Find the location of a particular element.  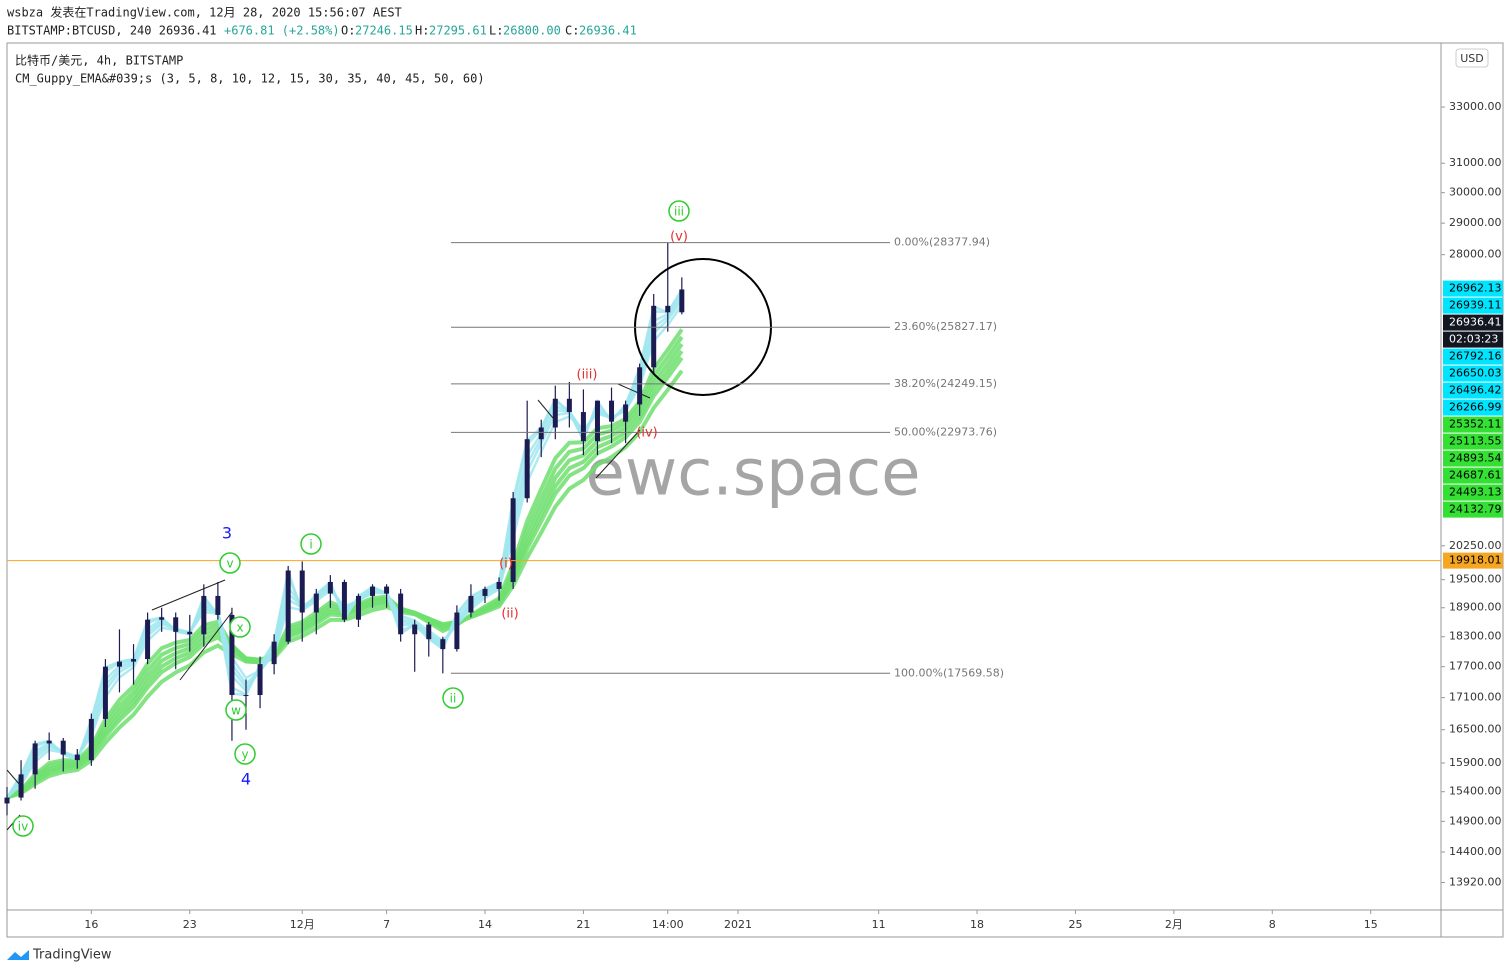

price-label: 26266.99 is located at coordinates (1475, 407).